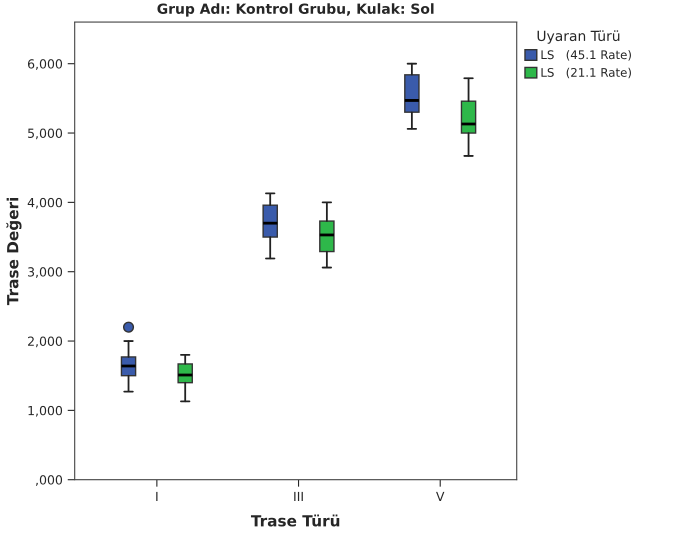 Image resolution: width=679 pixels, height=539 pixels. I want to click on legend-label: LS (21.1 Rate), so click(586, 73).